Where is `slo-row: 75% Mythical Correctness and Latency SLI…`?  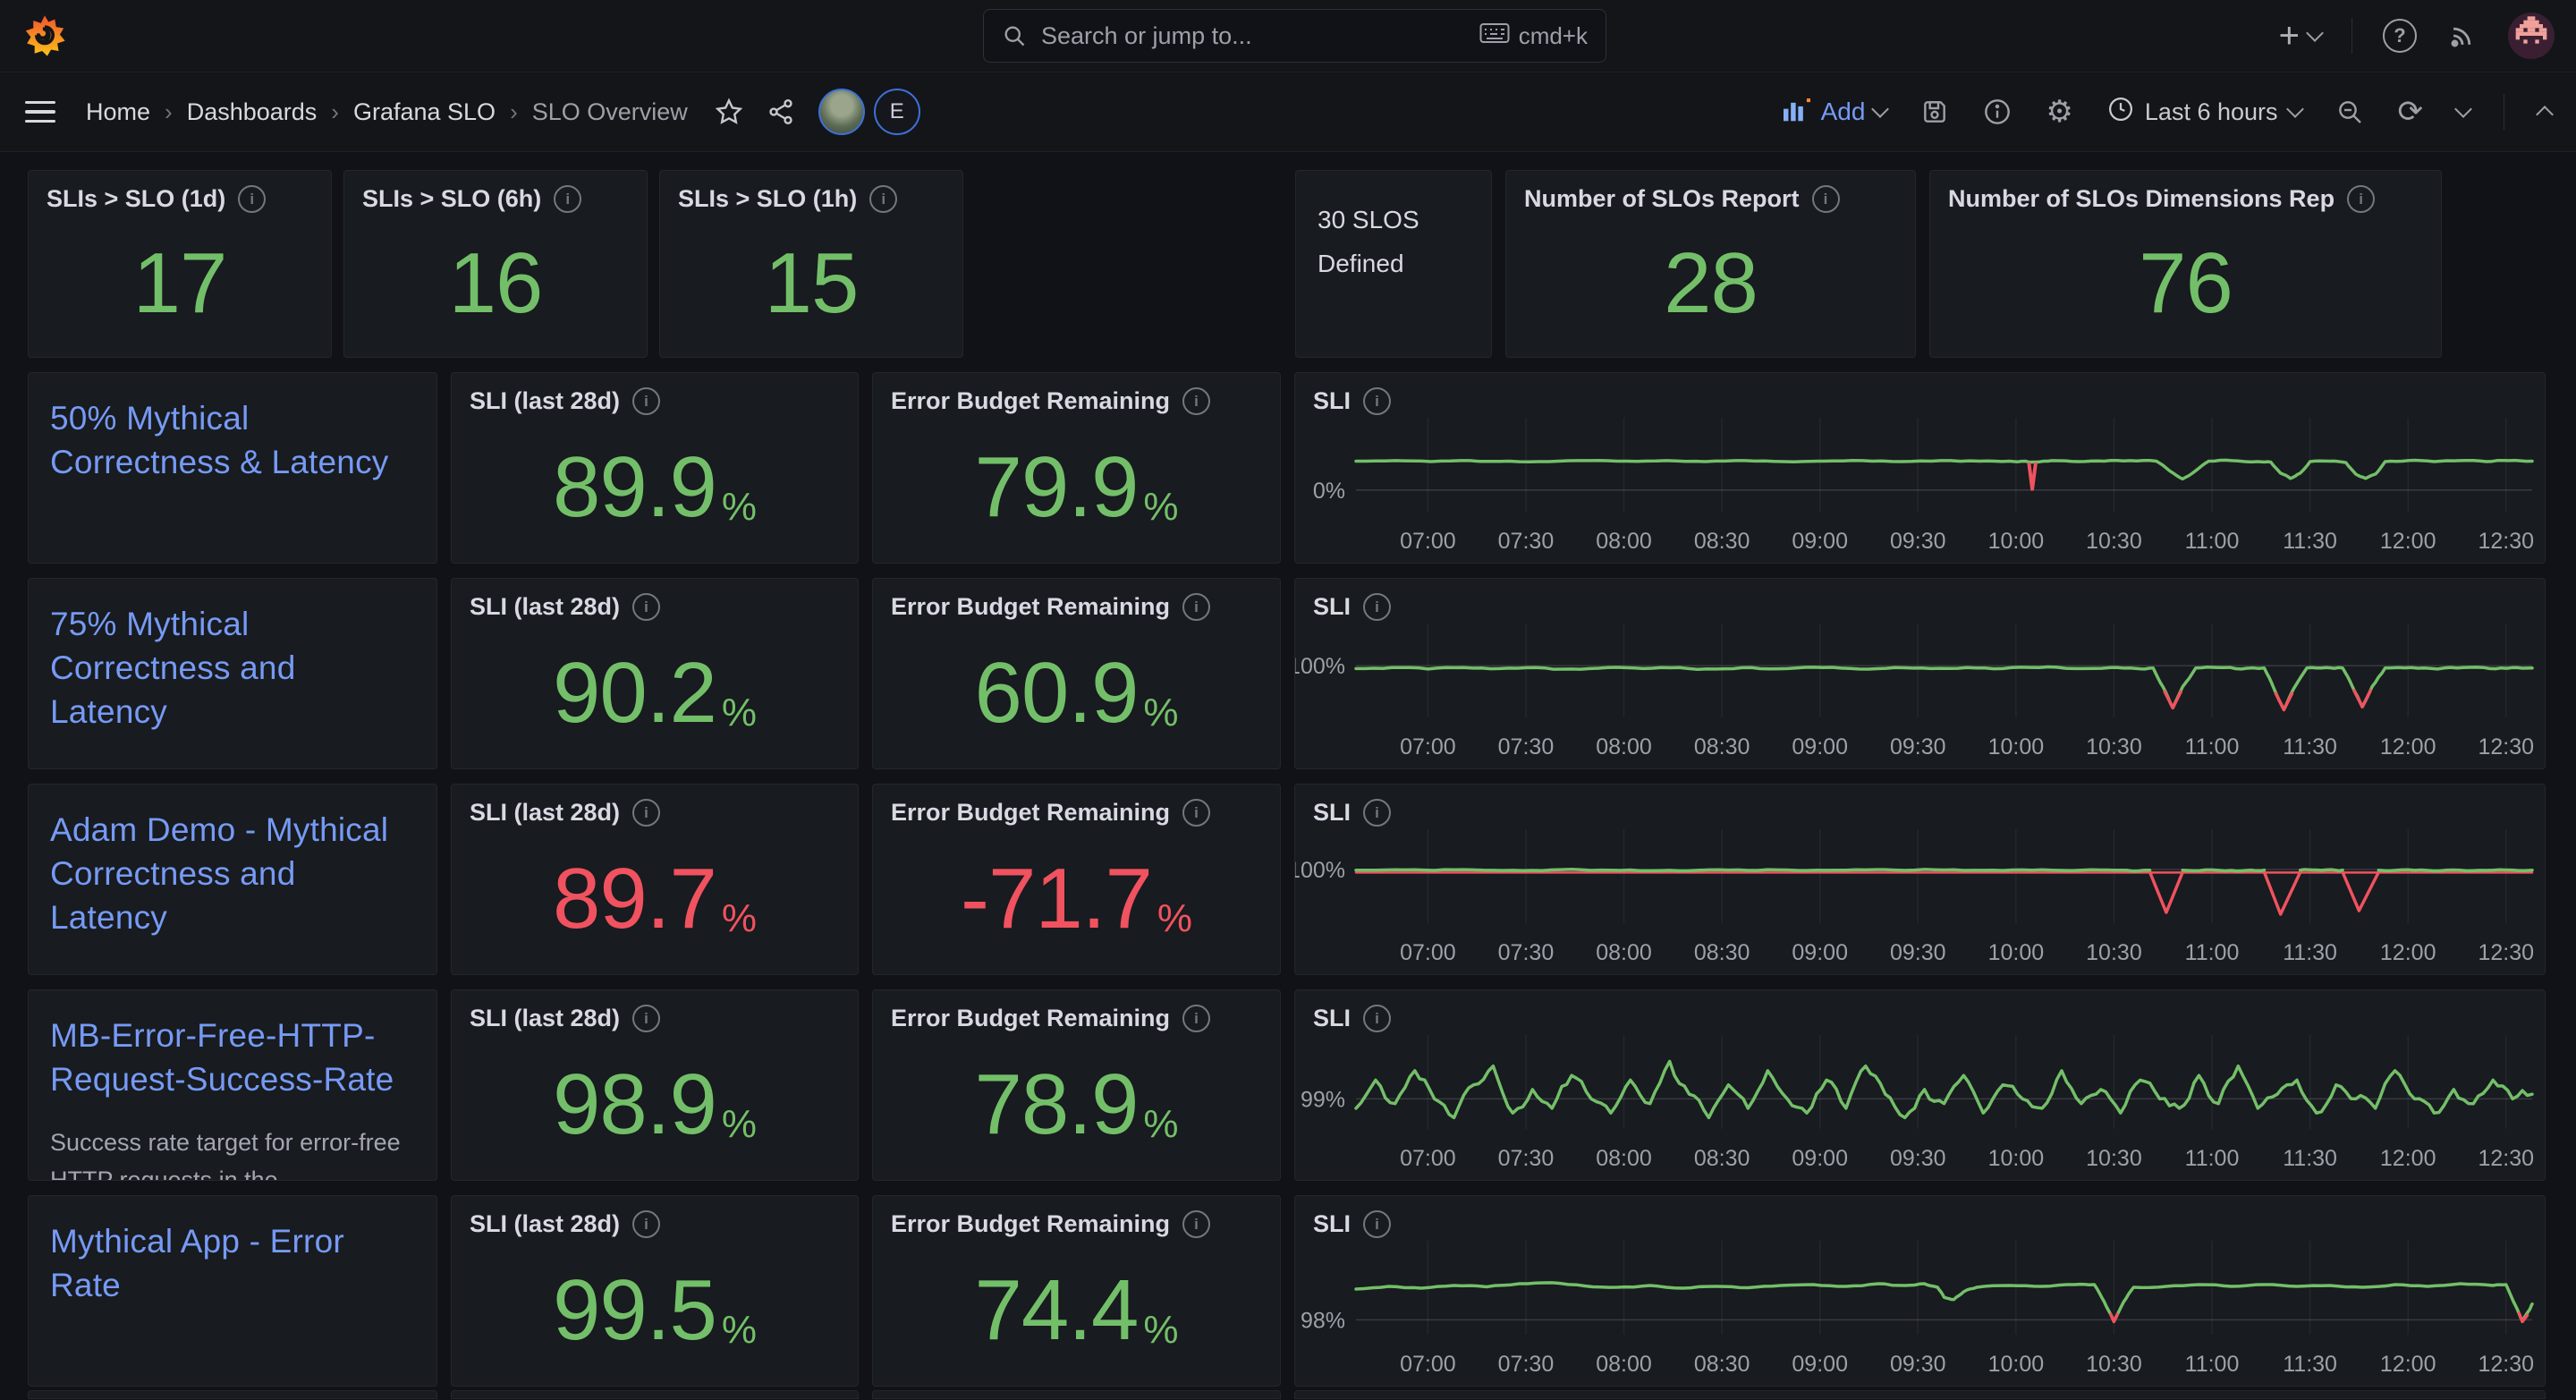
slo-row: 75% Mythical Correctness and Latency SLI… is located at coordinates (1287, 673).